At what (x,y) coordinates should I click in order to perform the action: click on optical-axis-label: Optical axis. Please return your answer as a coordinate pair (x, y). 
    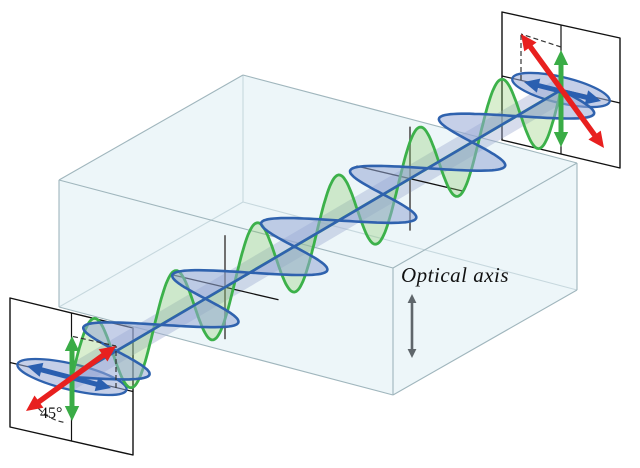
    Looking at the image, I should click on (455, 275).